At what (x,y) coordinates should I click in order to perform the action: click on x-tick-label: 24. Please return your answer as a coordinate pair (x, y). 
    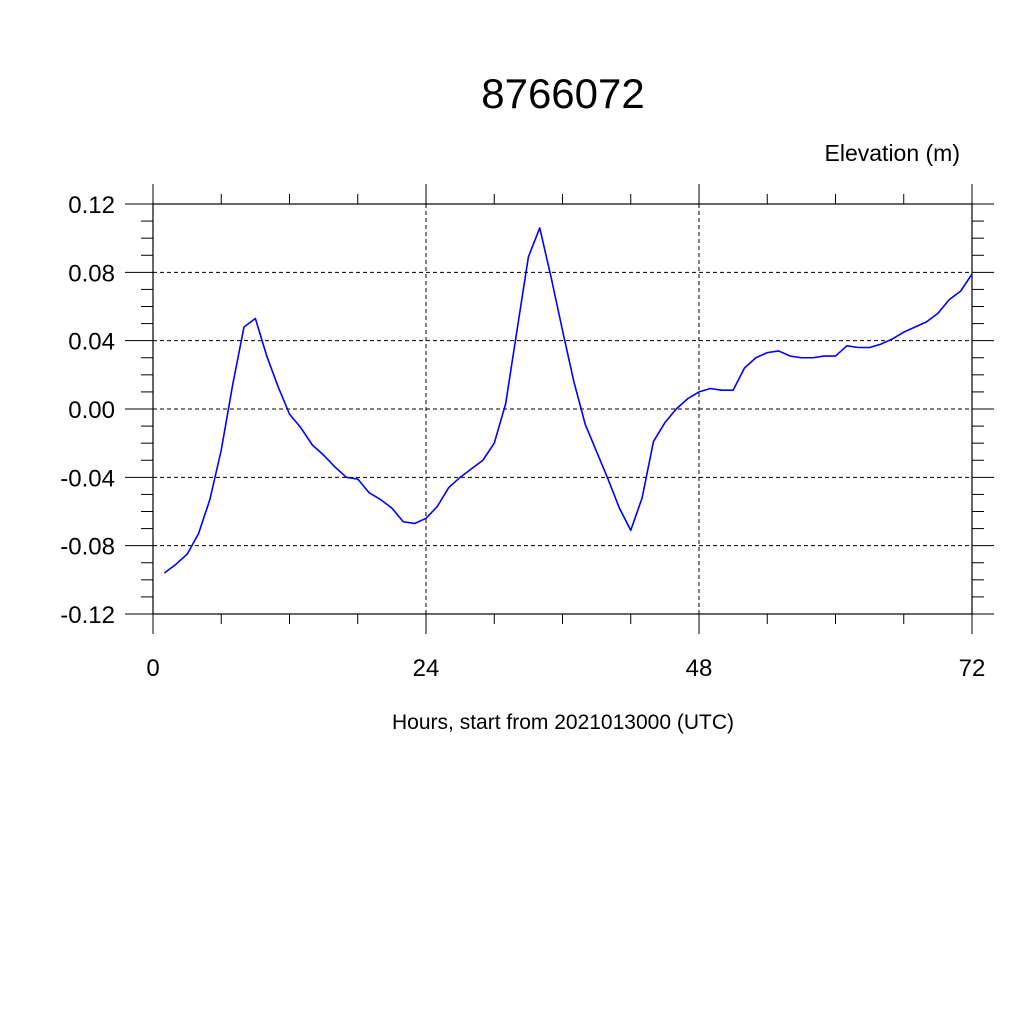
    Looking at the image, I should click on (426, 668).